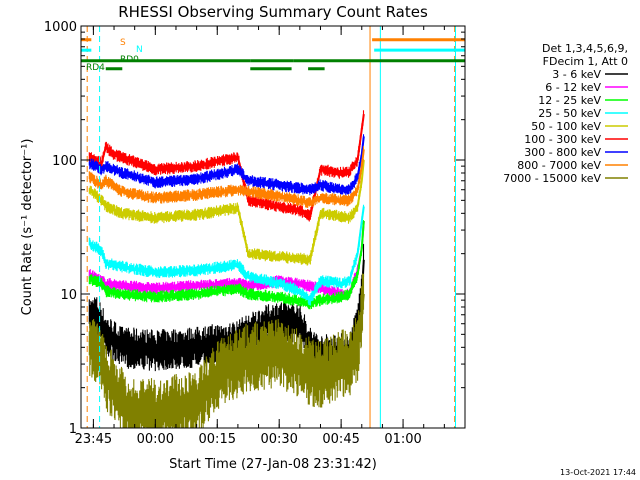 The image size is (640, 480). Describe the element at coordinates (129, 60) in the screenshot. I see `flag-label: RD0` at that location.